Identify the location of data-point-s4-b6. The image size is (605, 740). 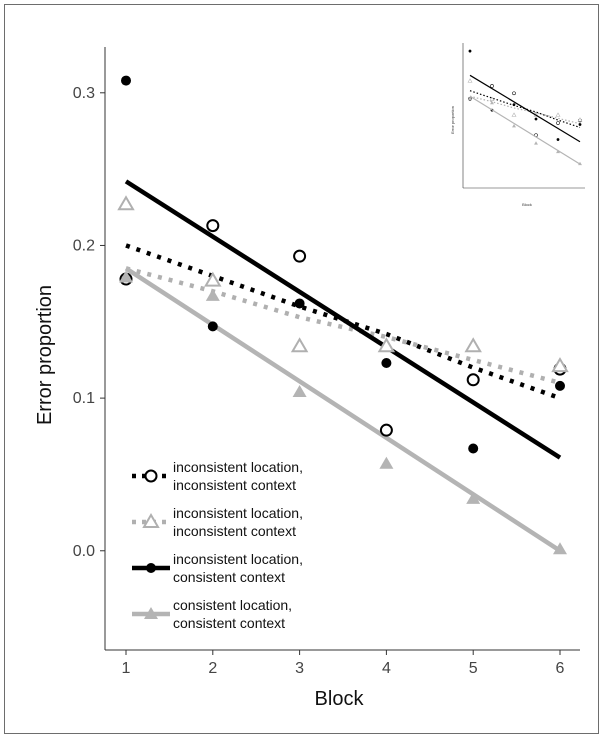
(560, 548).